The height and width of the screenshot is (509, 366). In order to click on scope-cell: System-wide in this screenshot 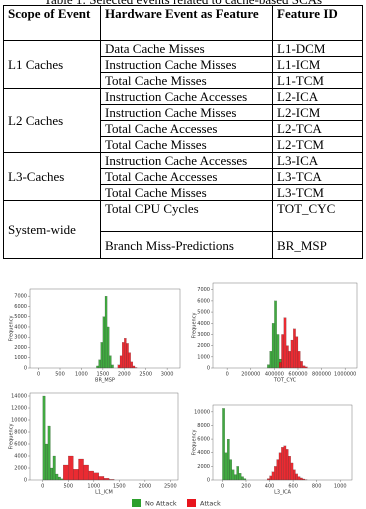, I will do `click(52, 229)`.